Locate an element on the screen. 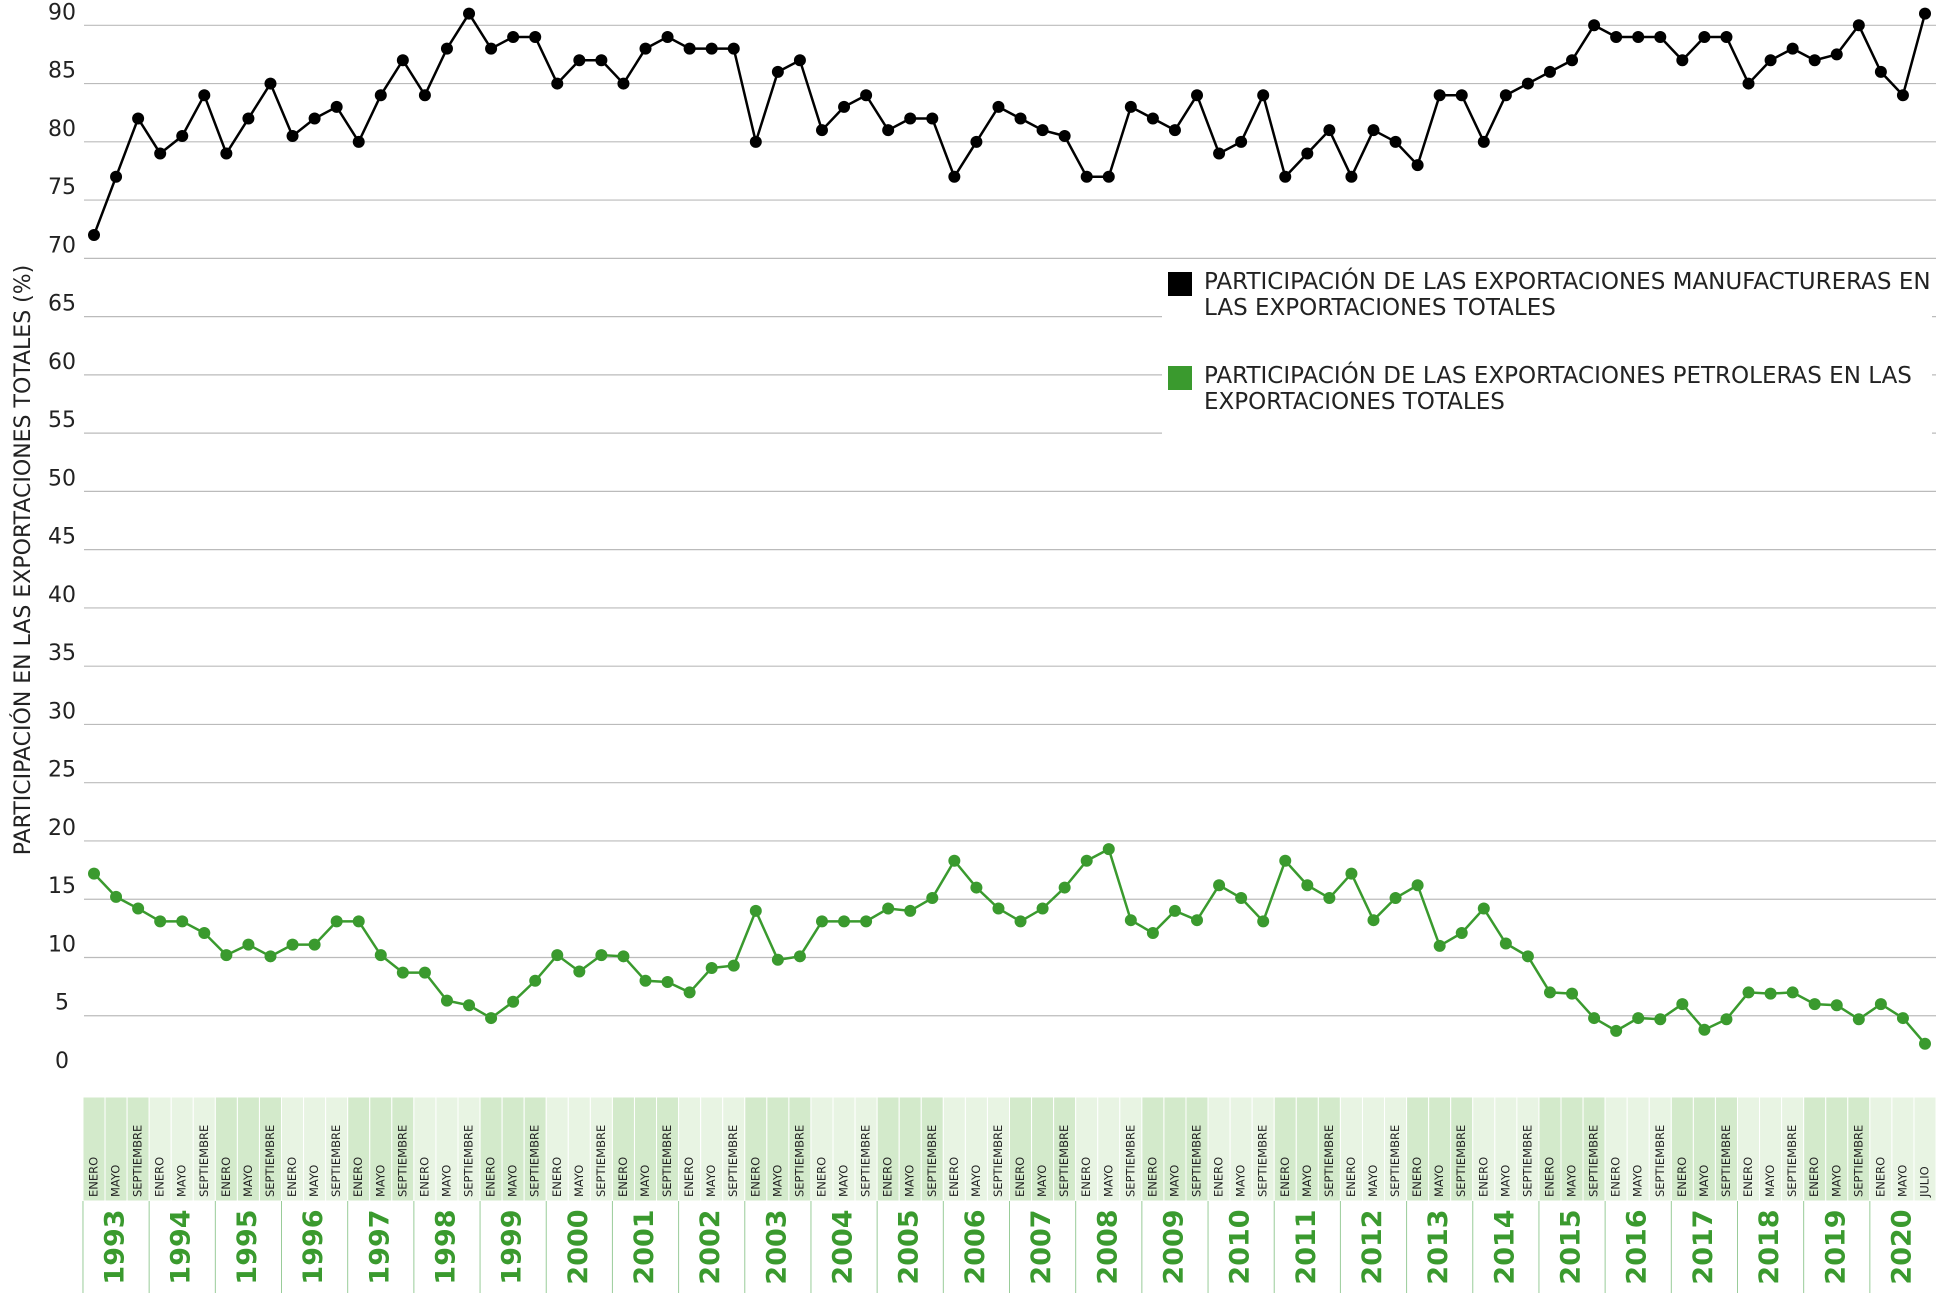 The image size is (1946, 1293). year-label: 2002 is located at coordinates (710, 1246).